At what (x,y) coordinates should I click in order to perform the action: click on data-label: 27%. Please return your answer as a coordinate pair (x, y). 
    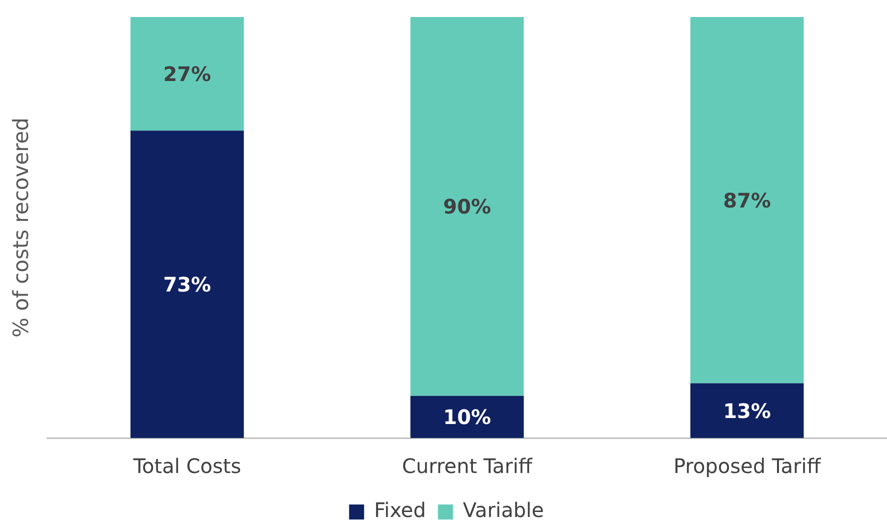
    Looking at the image, I should click on (187, 74).